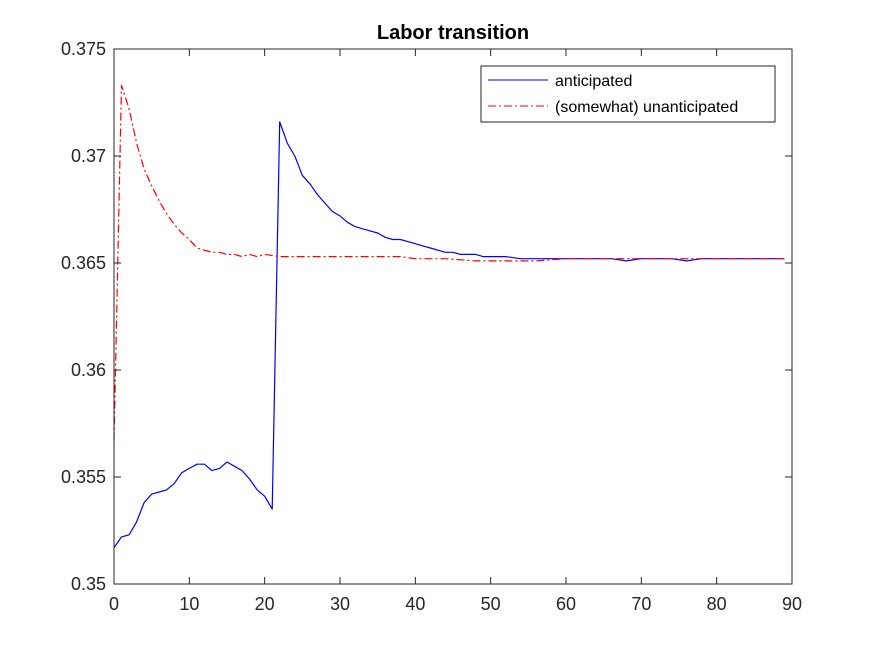 The width and height of the screenshot is (875, 656). Describe the element at coordinates (83, 477) in the screenshot. I see `y-tick-label: 0.355` at that location.